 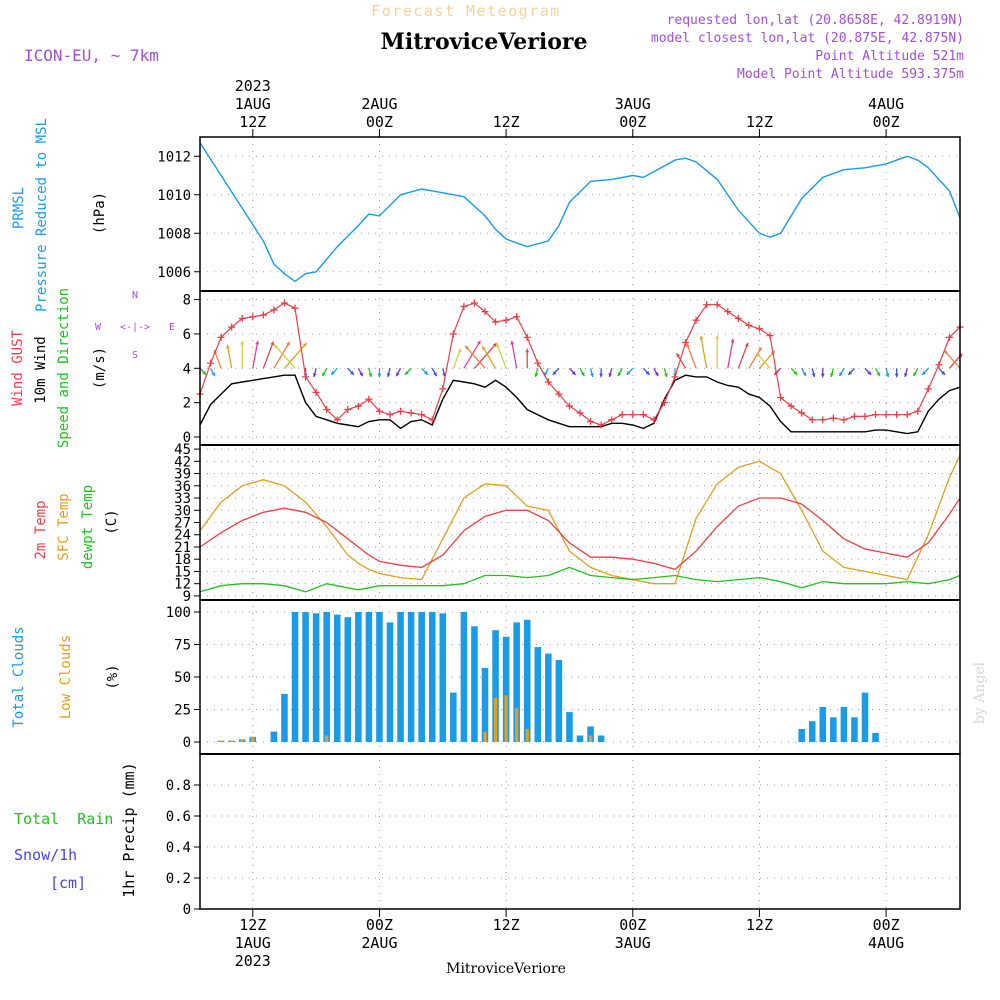 I want to click on value-tick-label: 36, so click(x=182, y=487).